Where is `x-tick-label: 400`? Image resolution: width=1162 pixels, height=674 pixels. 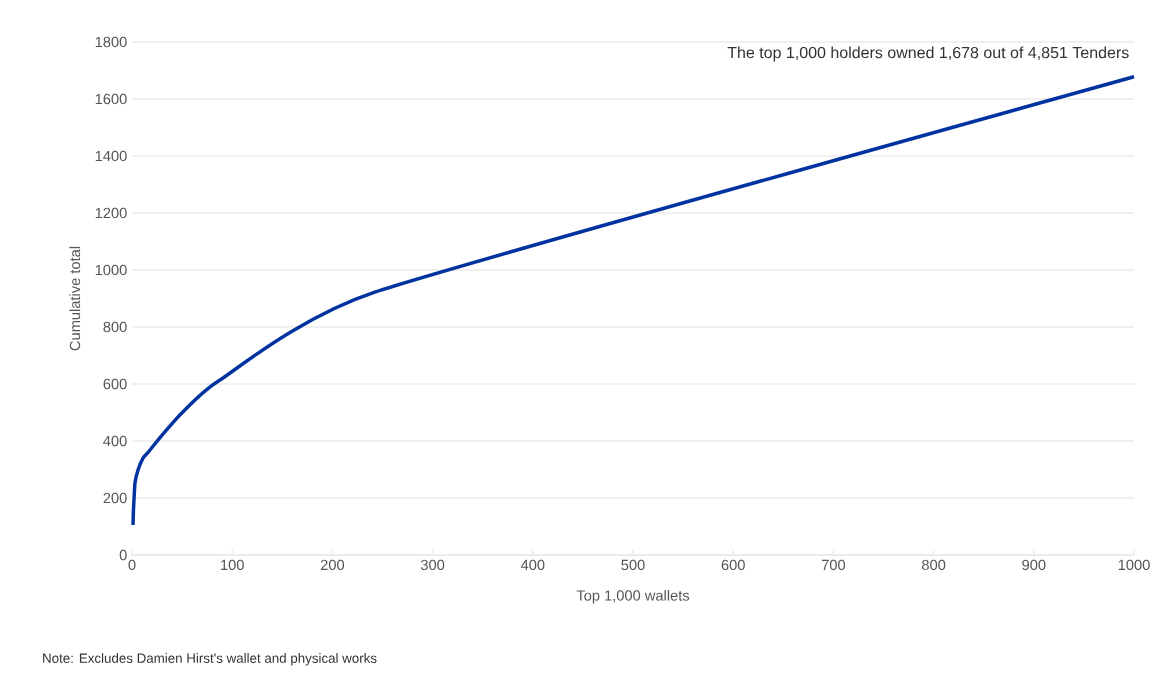 x-tick-label: 400 is located at coordinates (532, 565).